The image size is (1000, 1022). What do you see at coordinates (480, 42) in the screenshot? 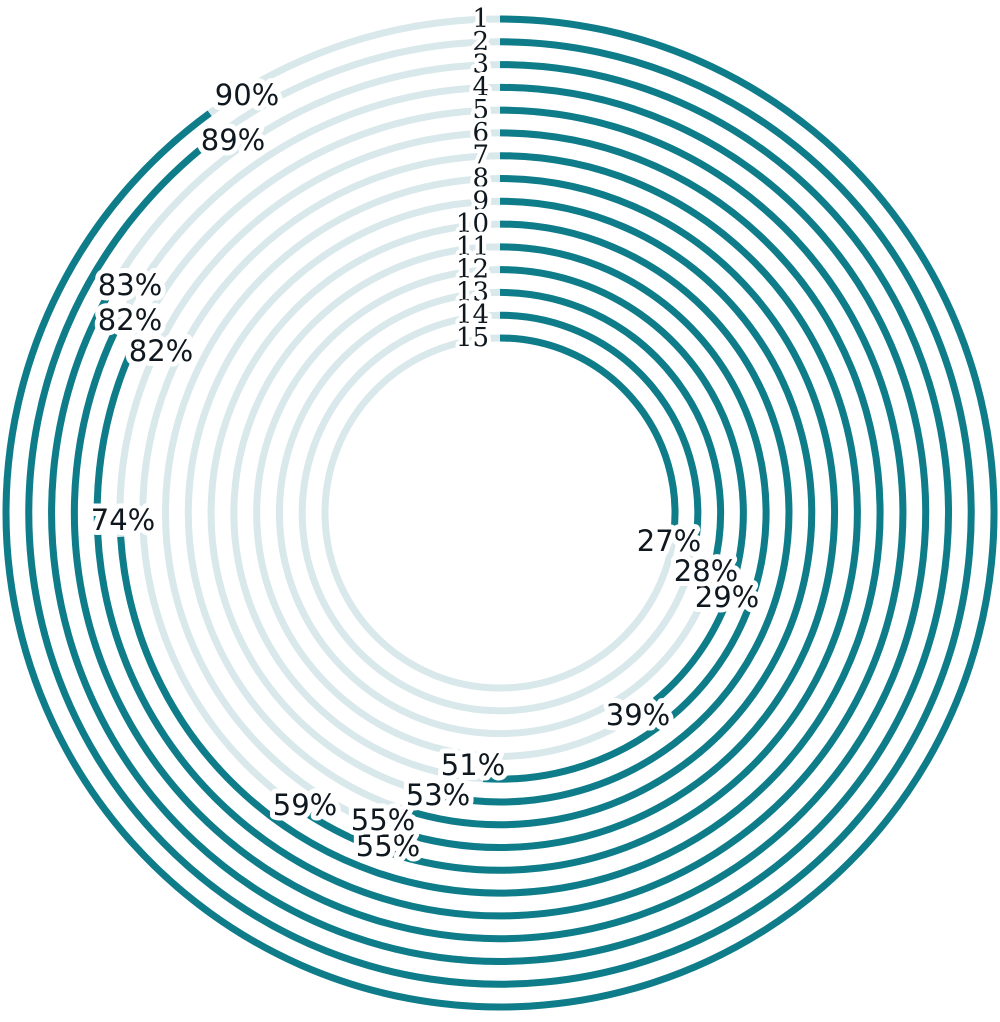
I see `ring-number-label-2: 2` at bounding box center [480, 42].